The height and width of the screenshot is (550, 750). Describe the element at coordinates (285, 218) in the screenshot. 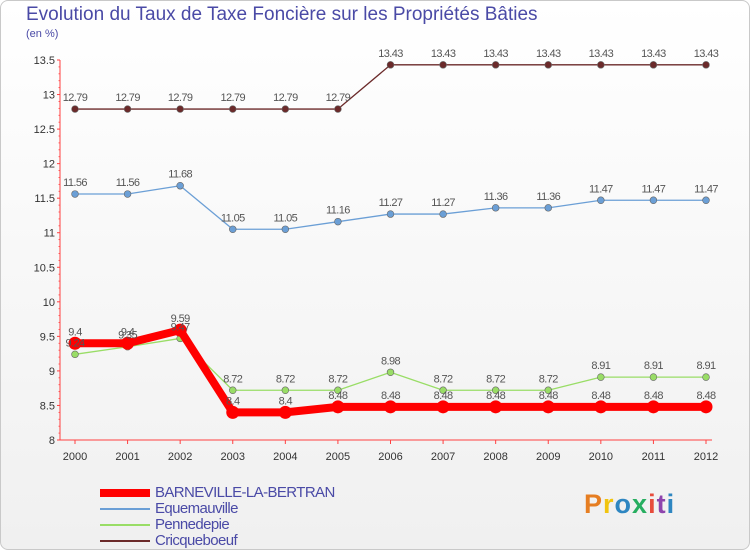

I see `data-label: 11.05` at that location.